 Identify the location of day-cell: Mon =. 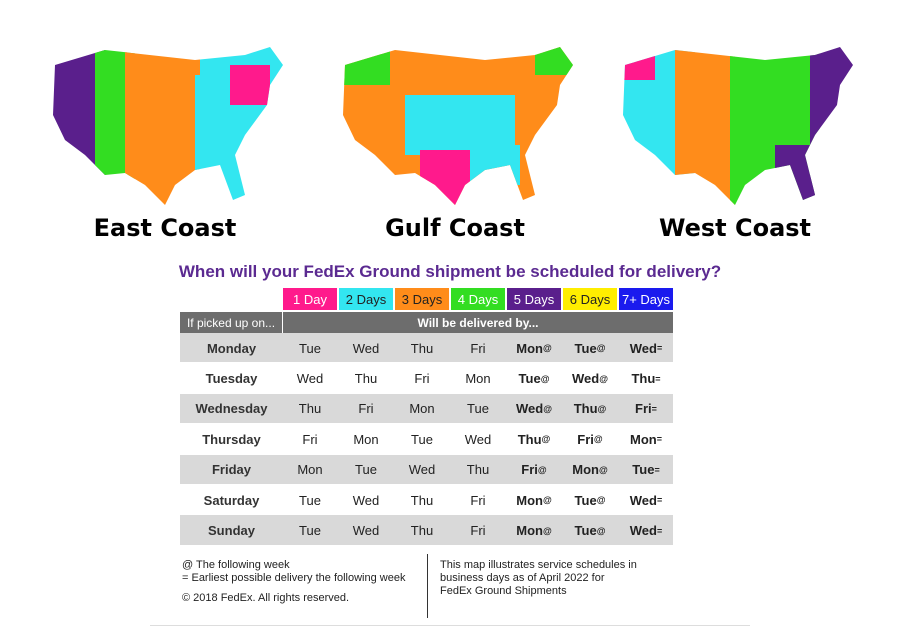
(646, 439).